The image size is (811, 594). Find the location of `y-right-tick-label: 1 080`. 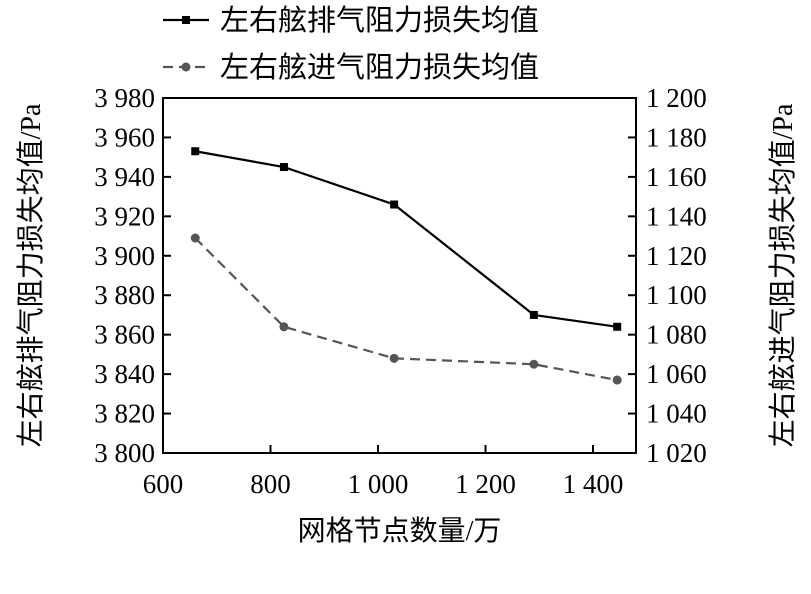

y-right-tick-label: 1 080 is located at coordinates (676, 335).